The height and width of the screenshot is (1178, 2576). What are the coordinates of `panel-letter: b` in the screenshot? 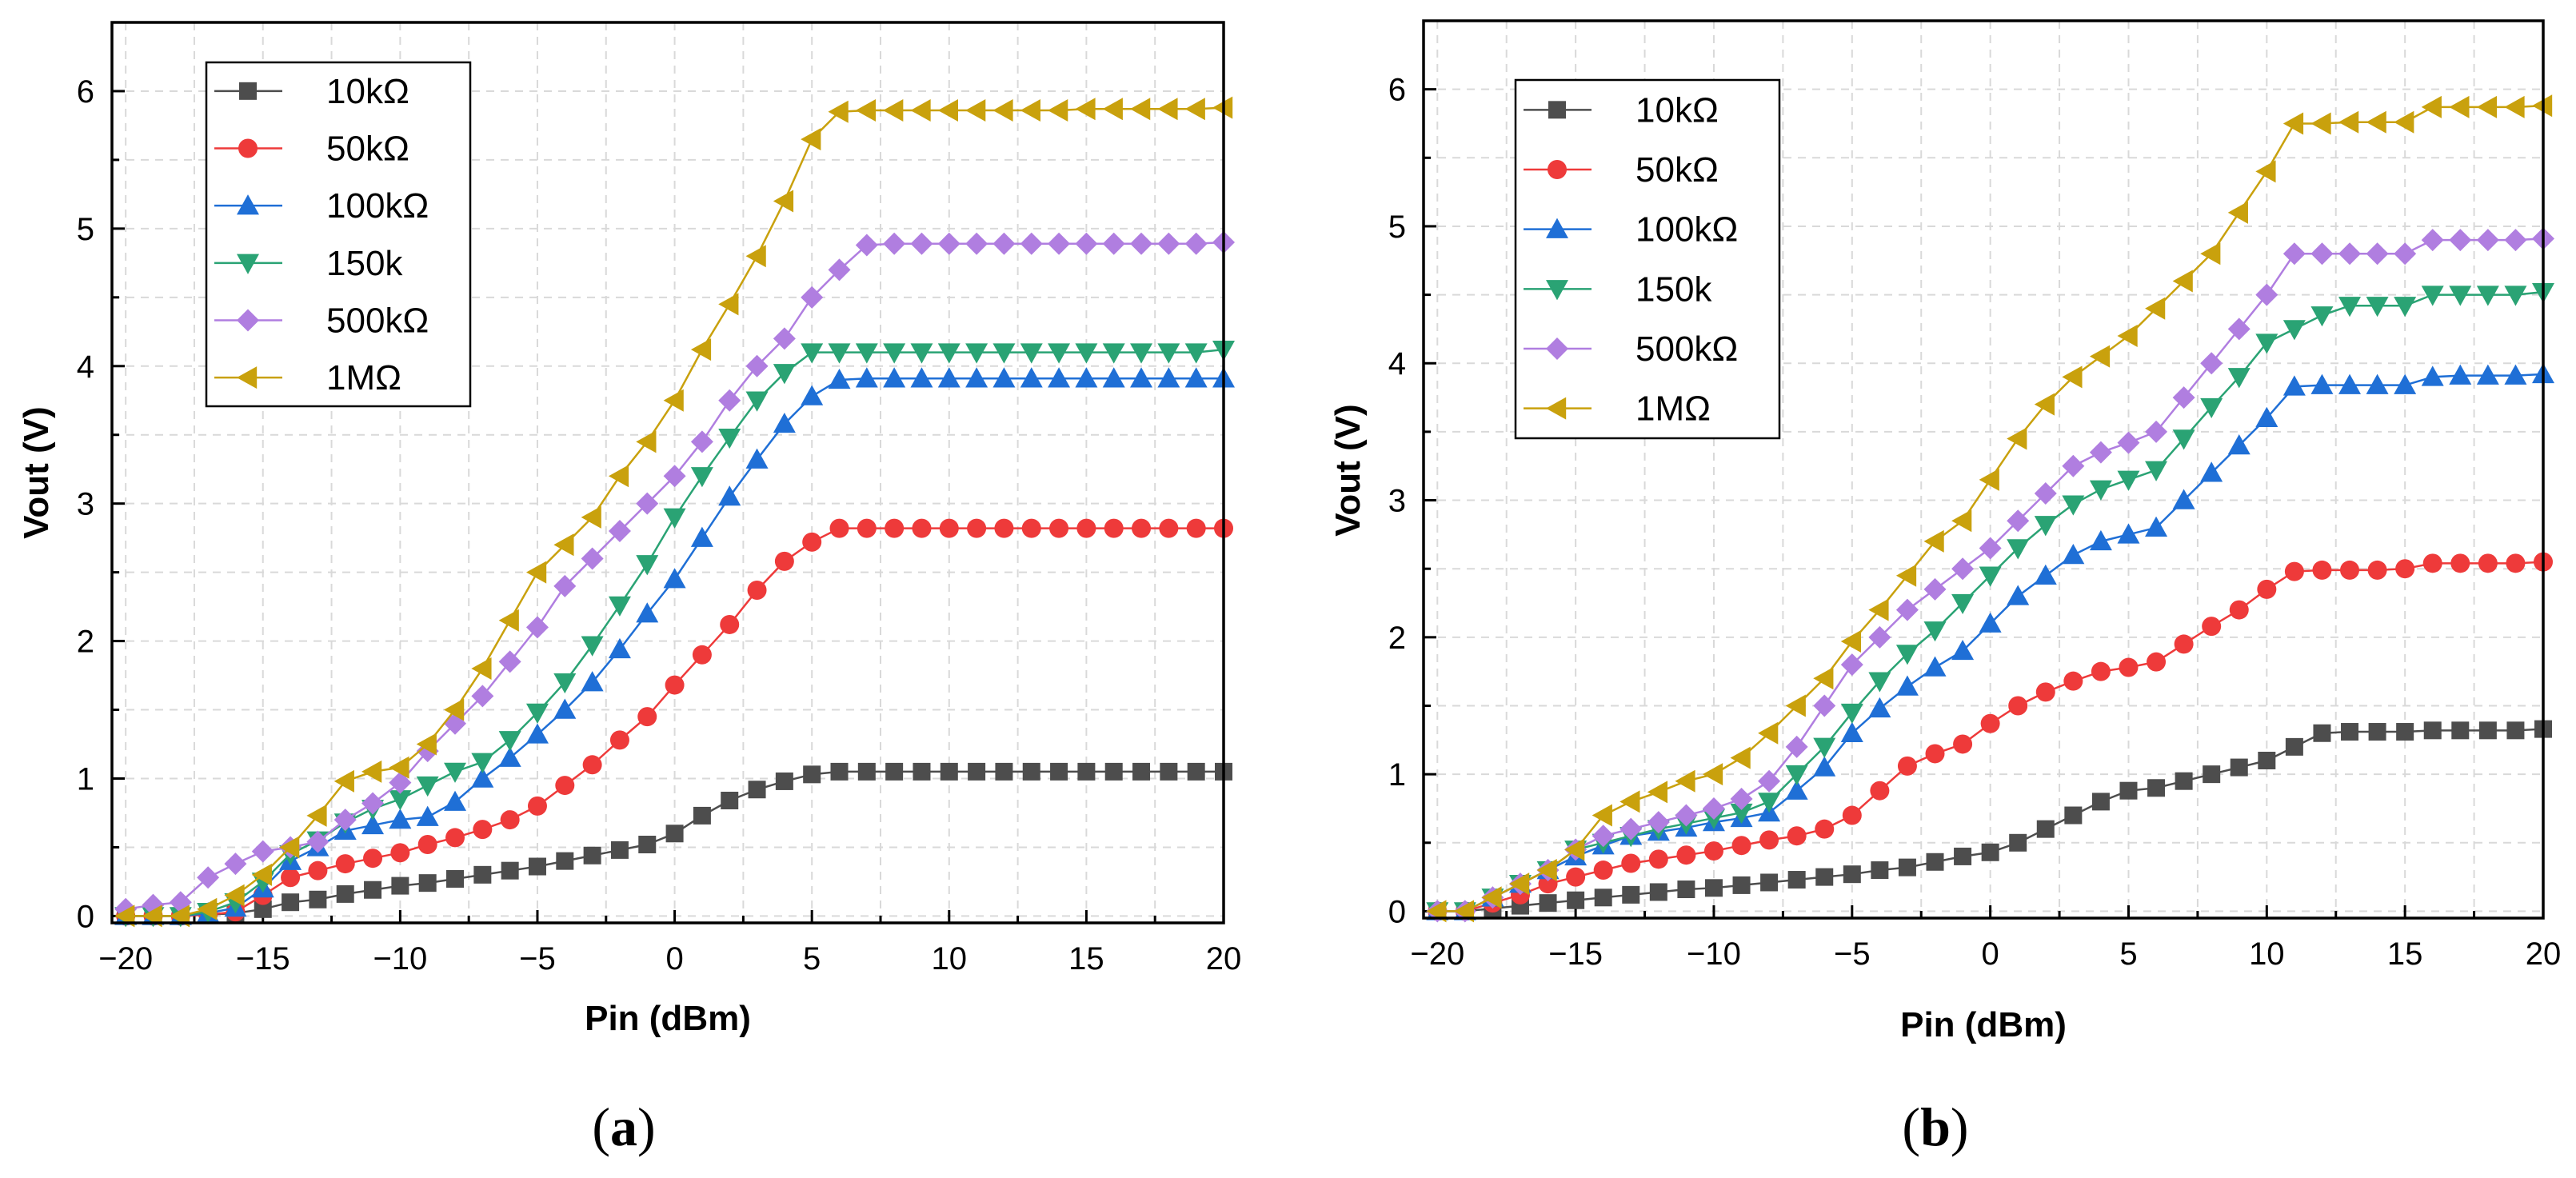 It's located at (1936, 1126).